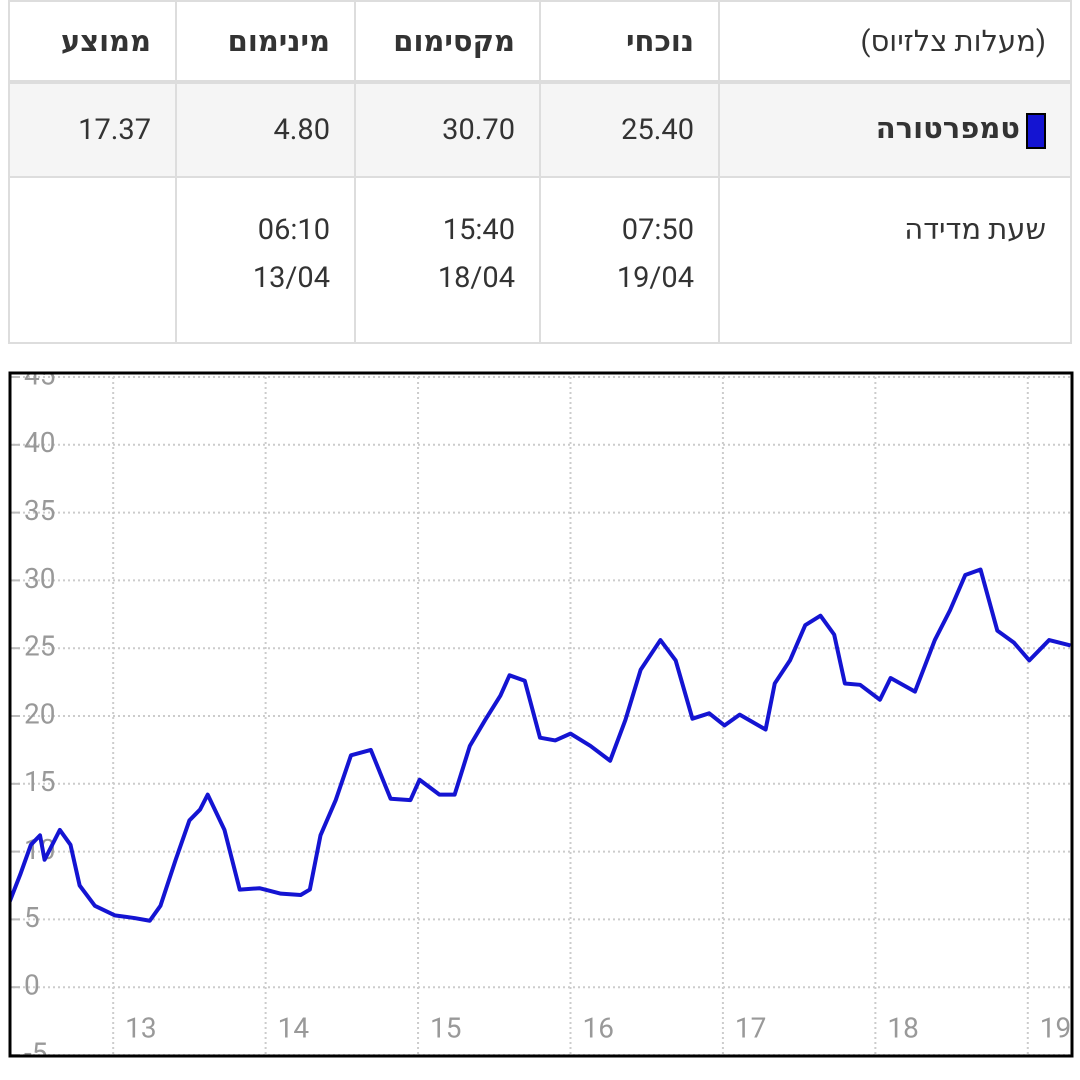  Describe the element at coordinates (447, 260) in the screenshot. I see `cell: 15:40 18/04` at that location.